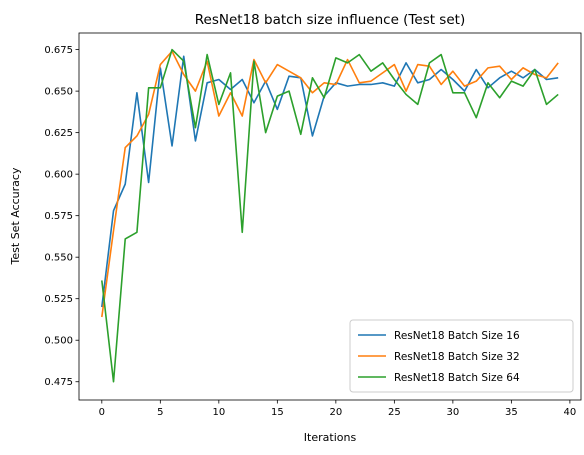  What do you see at coordinates (218, 412) in the screenshot?
I see `x-tick-label: 10` at bounding box center [218, 412].